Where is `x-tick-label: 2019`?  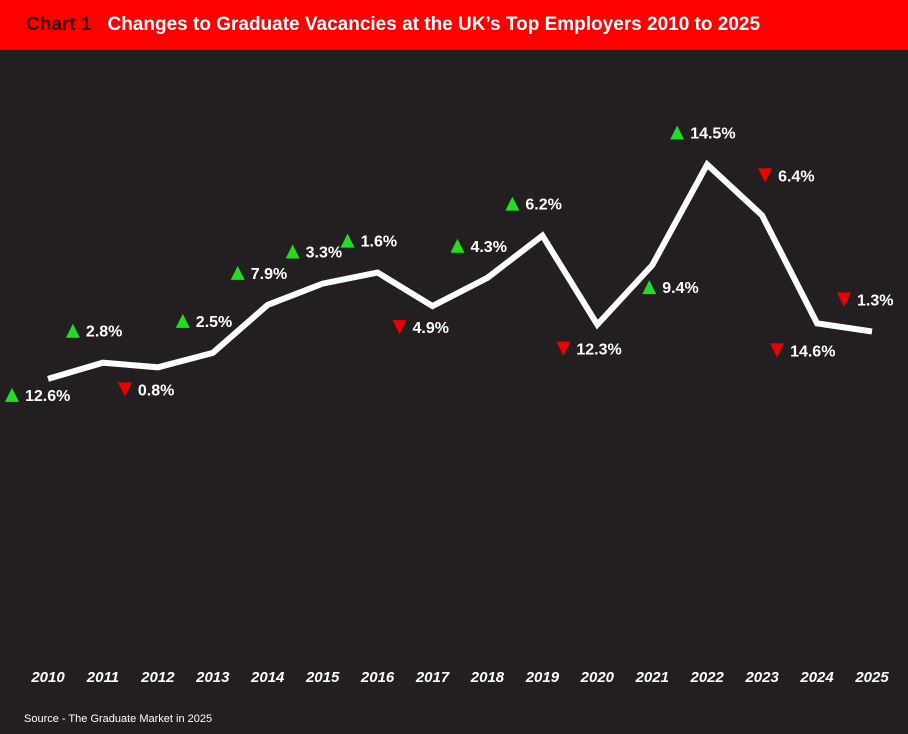
x-tick-label: 2019 is located at coordinates (542, 677).